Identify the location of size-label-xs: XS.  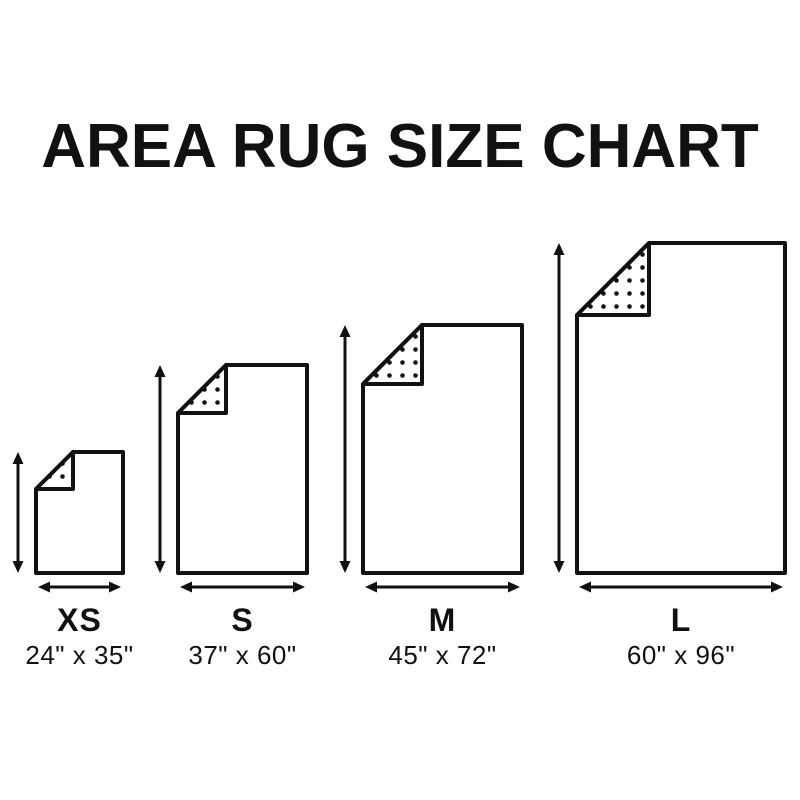
(79, 620).